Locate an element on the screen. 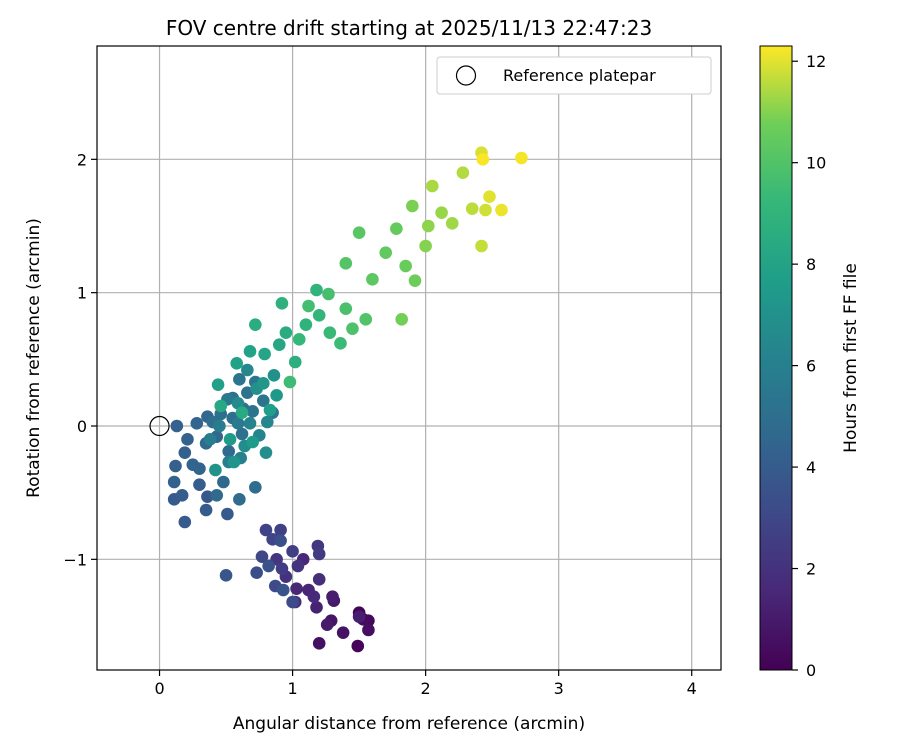  y-axis-label: Rotation from reference (arcmin) is located at coordinates (34, 358).